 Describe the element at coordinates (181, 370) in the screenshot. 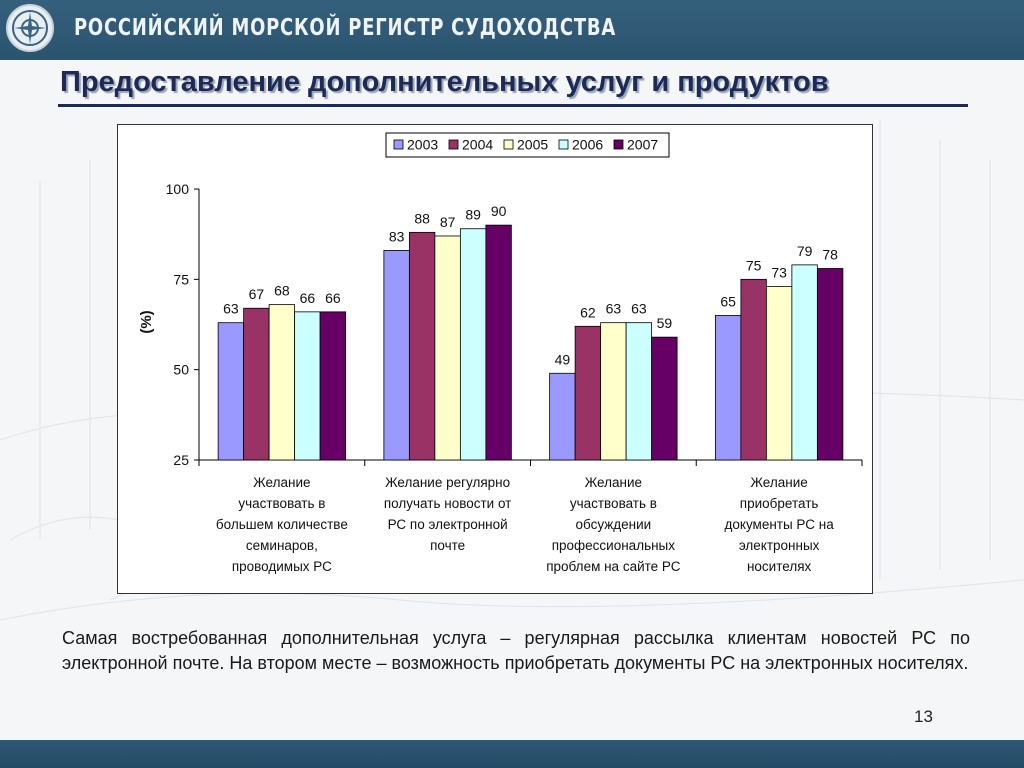

I see `y-tick-label: 50` at that location.